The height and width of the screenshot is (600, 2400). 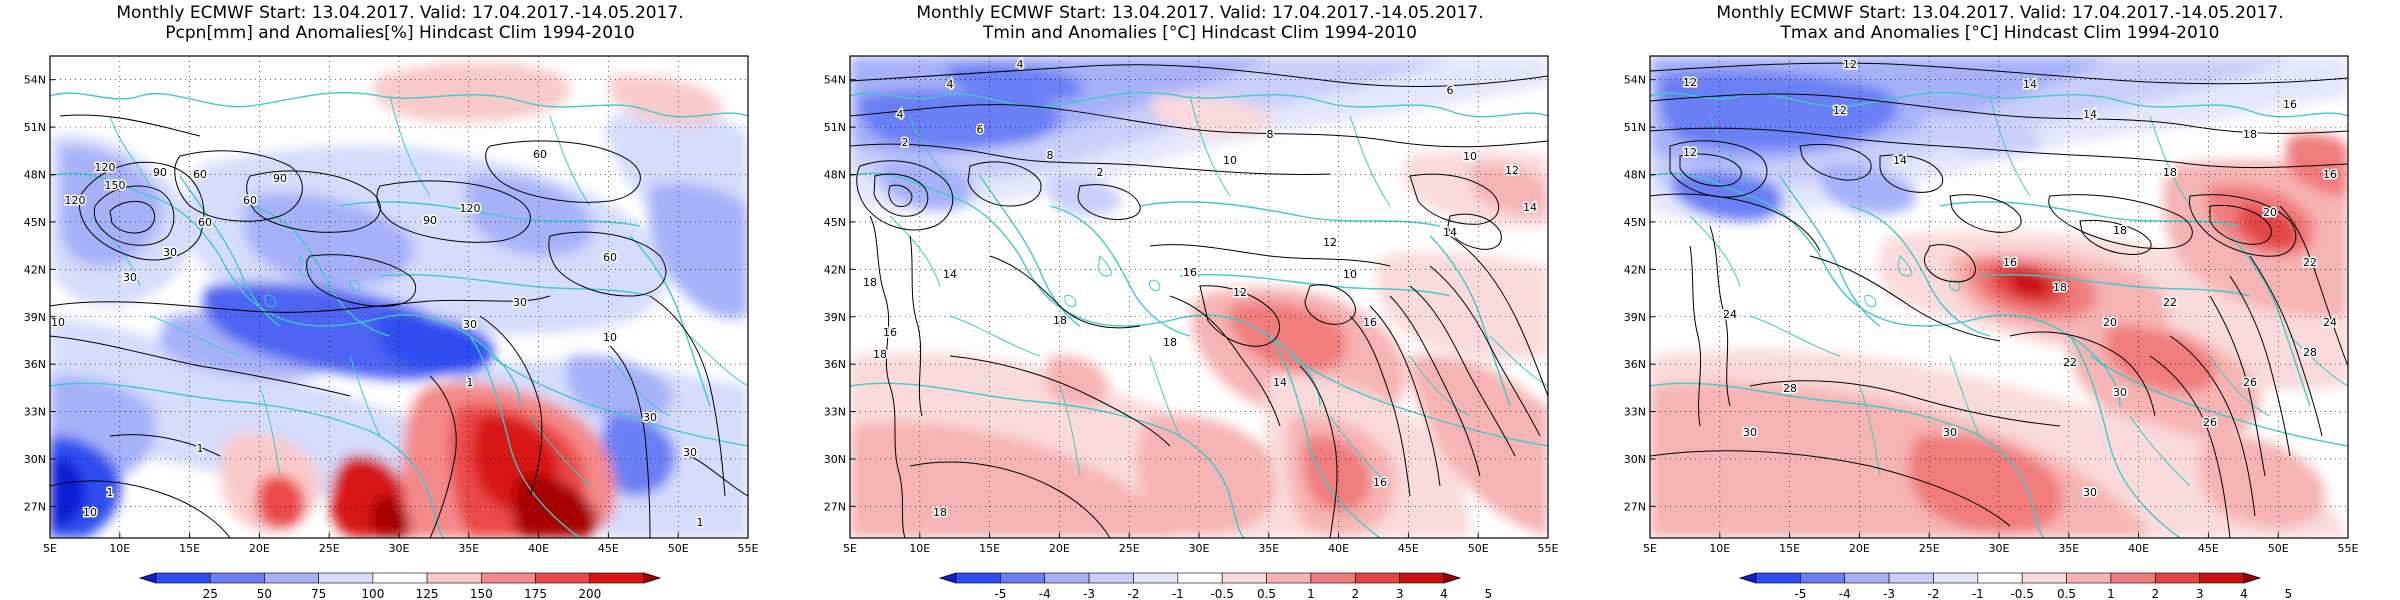 I want to click on lat-tick-label: 48N, so click(x=835, y=175).